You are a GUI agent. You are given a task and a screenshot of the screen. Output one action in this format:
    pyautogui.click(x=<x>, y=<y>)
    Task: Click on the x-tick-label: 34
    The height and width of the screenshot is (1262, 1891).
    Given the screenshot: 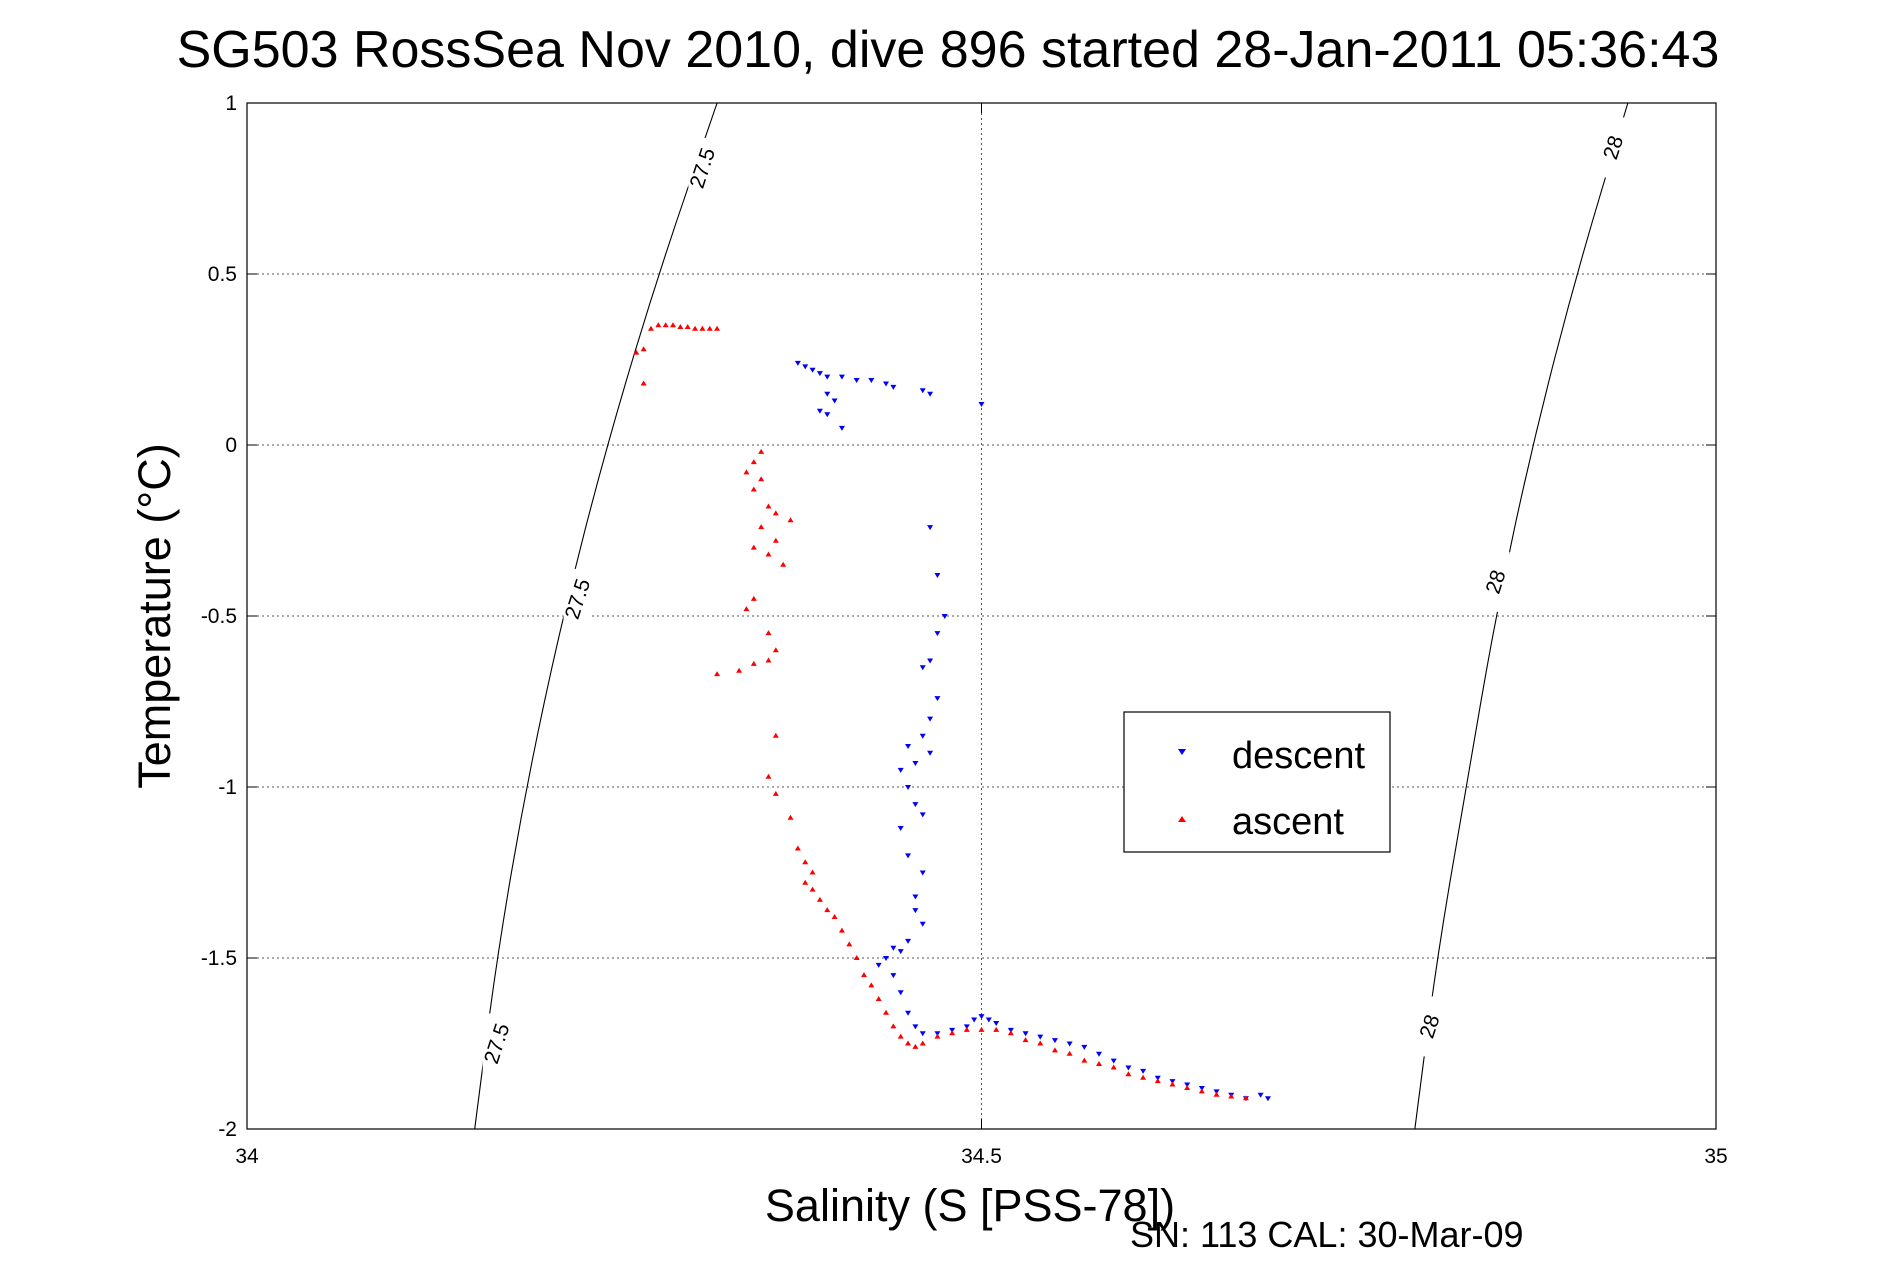 What is the action you would take?
    pyautogui.click(x=247, y=1156)
    